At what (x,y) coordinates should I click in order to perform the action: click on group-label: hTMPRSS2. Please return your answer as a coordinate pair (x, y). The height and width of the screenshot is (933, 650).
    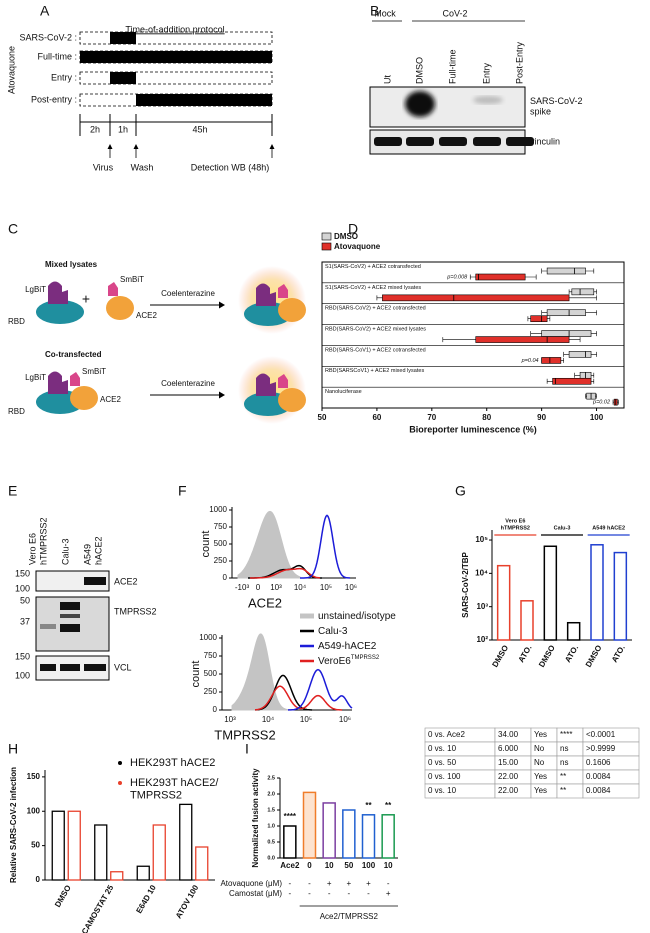
    Looking at the image, I should click on (515, 528).